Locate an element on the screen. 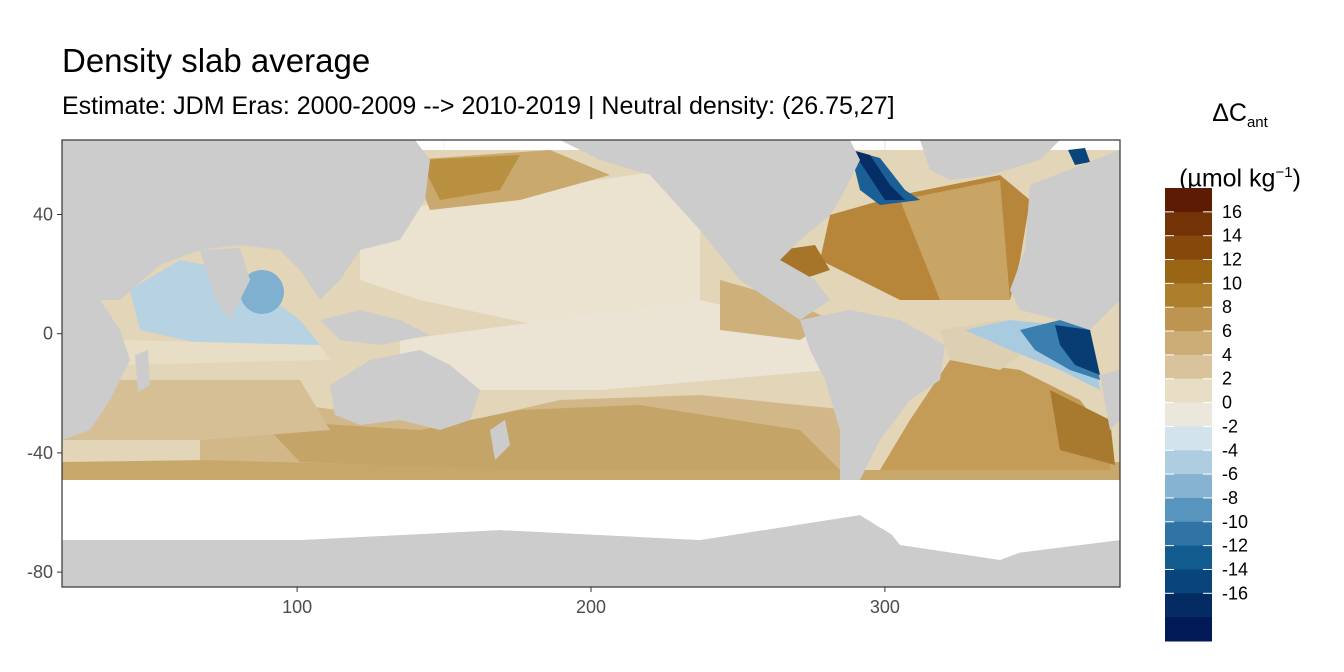  nodata-band is located at coordinates (591, 517).